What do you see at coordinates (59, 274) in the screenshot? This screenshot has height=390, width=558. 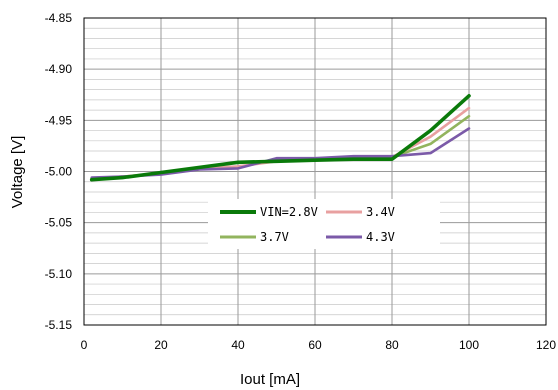 I see `y-tick-label: -5.10` at bounding box center [59, 274].